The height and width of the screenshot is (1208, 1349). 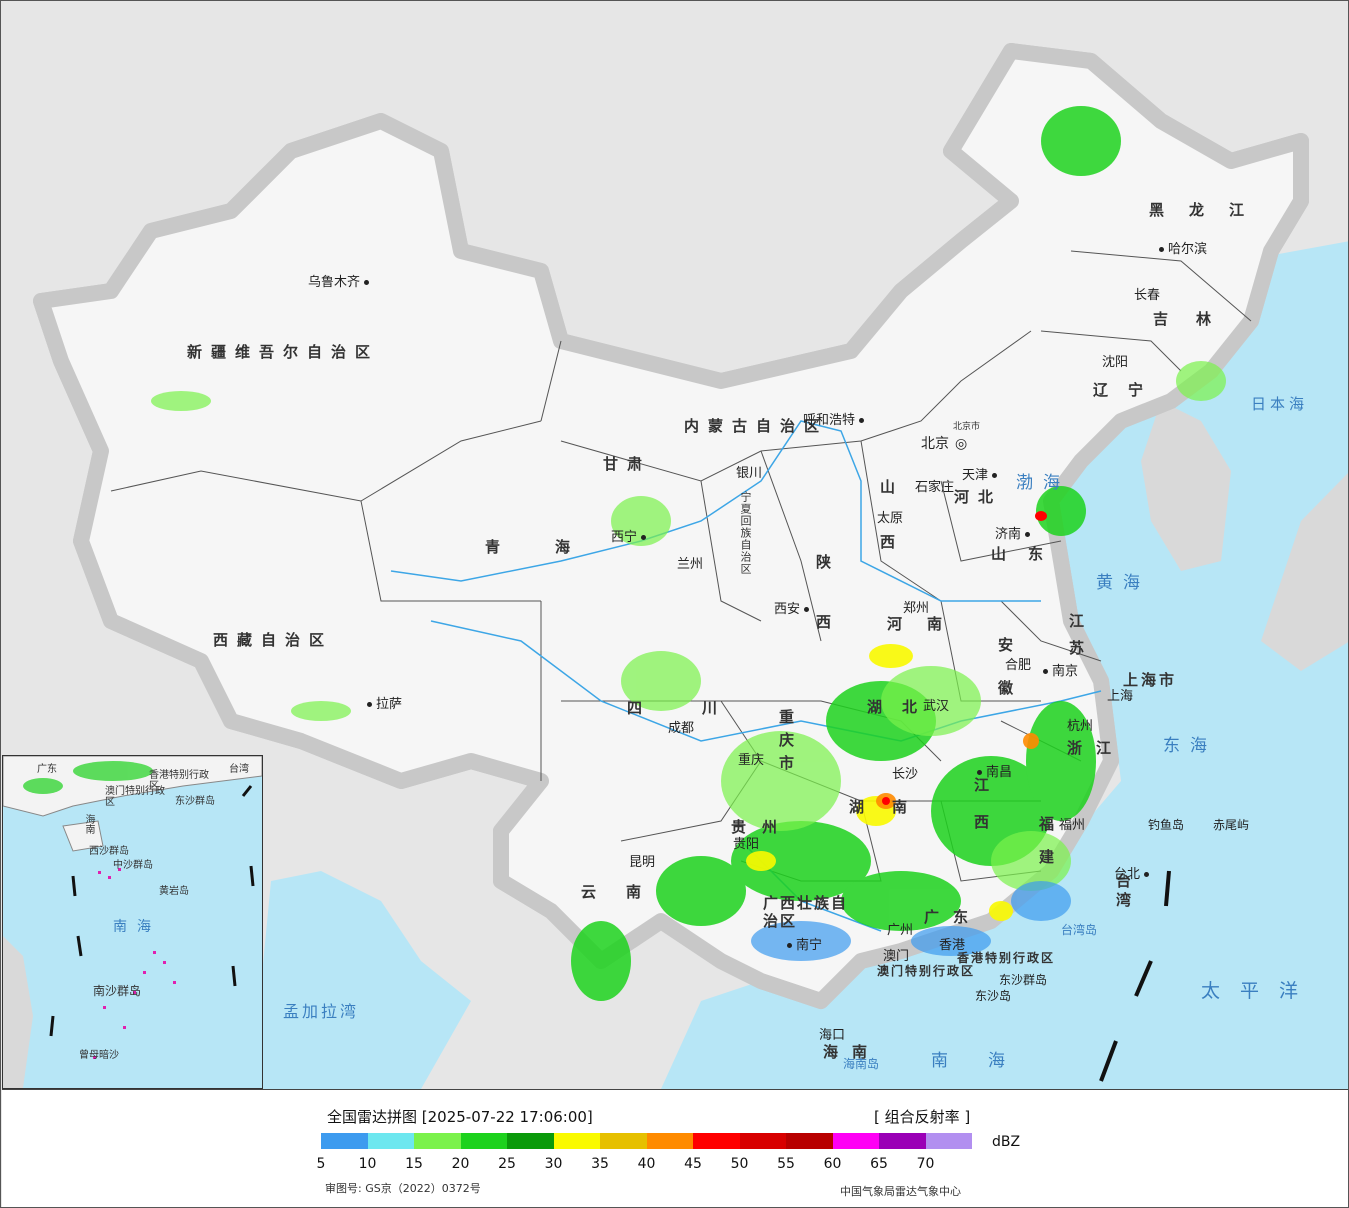 I want to click on label-province-jiangxi: 江西, so click(x=981, y=814).